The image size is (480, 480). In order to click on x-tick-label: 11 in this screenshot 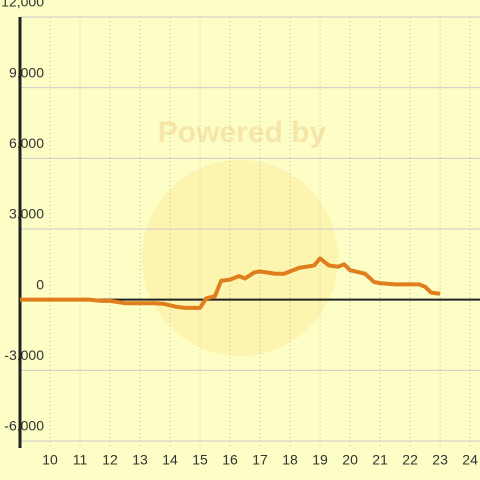, I will do `click(80, 460)`.